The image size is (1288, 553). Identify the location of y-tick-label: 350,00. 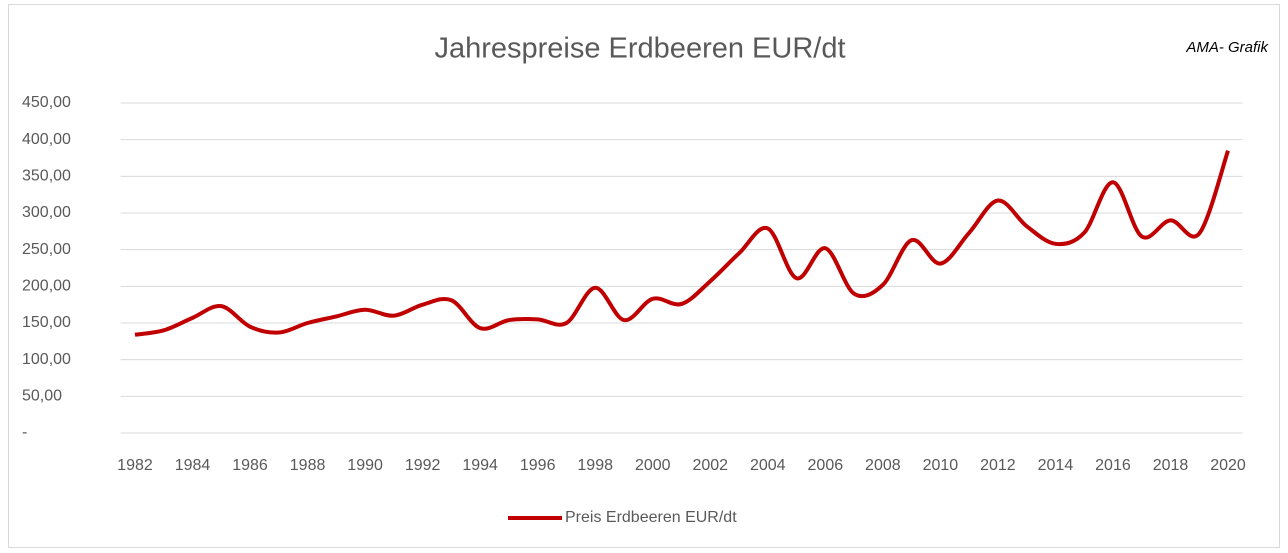
(46, 176).